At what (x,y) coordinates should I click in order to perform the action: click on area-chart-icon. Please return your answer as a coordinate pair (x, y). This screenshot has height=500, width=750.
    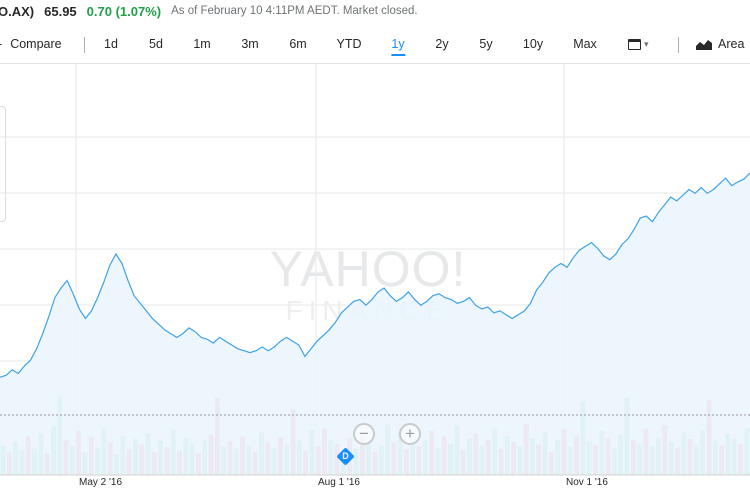
    Looking at the image, I should click on (704, 44).